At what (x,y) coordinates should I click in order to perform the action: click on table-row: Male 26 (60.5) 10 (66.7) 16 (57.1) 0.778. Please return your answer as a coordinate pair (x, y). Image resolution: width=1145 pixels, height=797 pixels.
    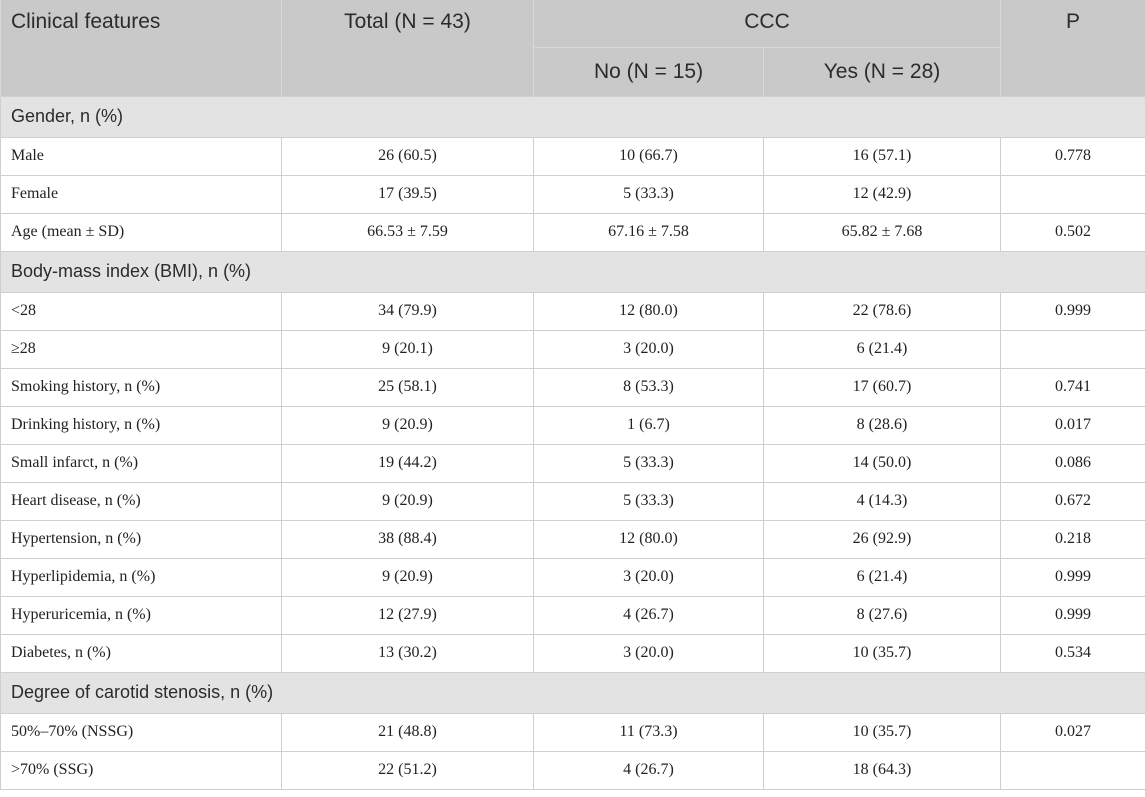
    Looking at the image, I should click on (572, 156).